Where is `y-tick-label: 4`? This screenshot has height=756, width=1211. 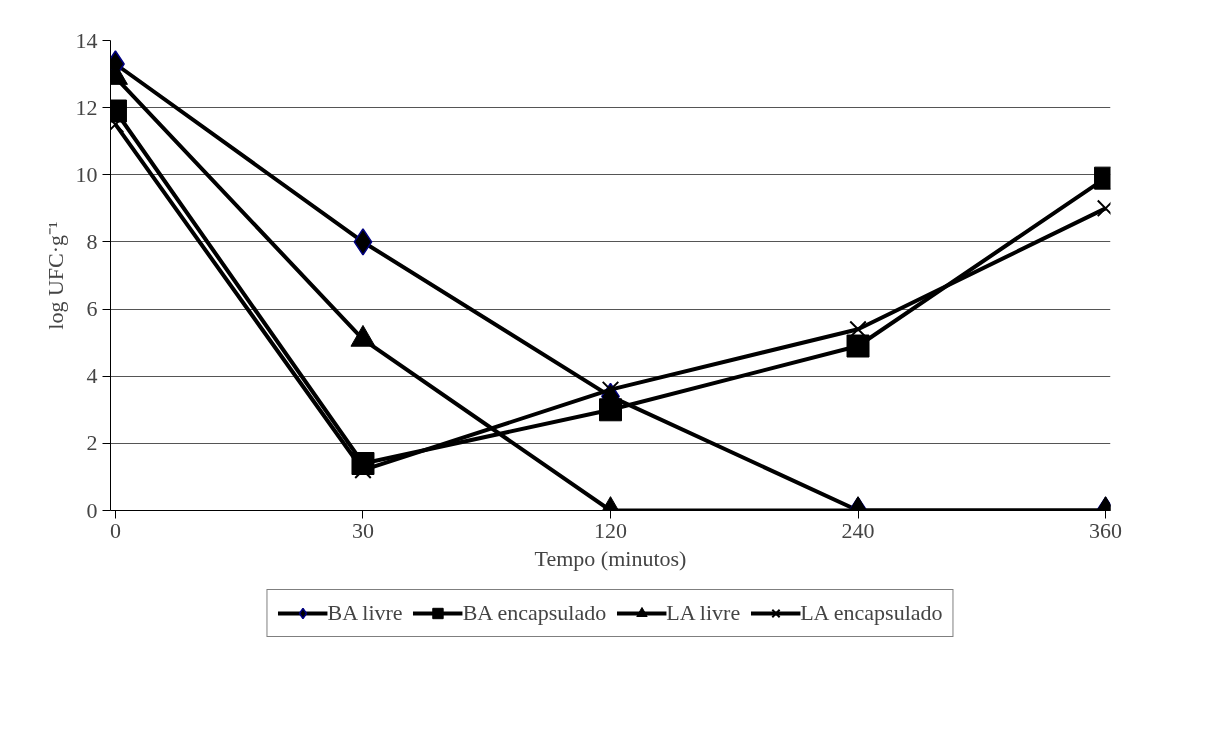 y-tick-label: 4 is located at coordinates (92, 376).